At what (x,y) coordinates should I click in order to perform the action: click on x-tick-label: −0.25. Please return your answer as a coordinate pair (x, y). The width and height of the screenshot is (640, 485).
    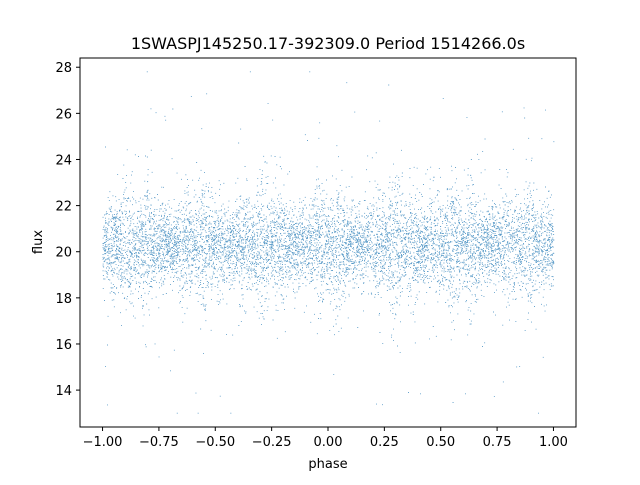
    Looking at the image, I should click on (272, 442).